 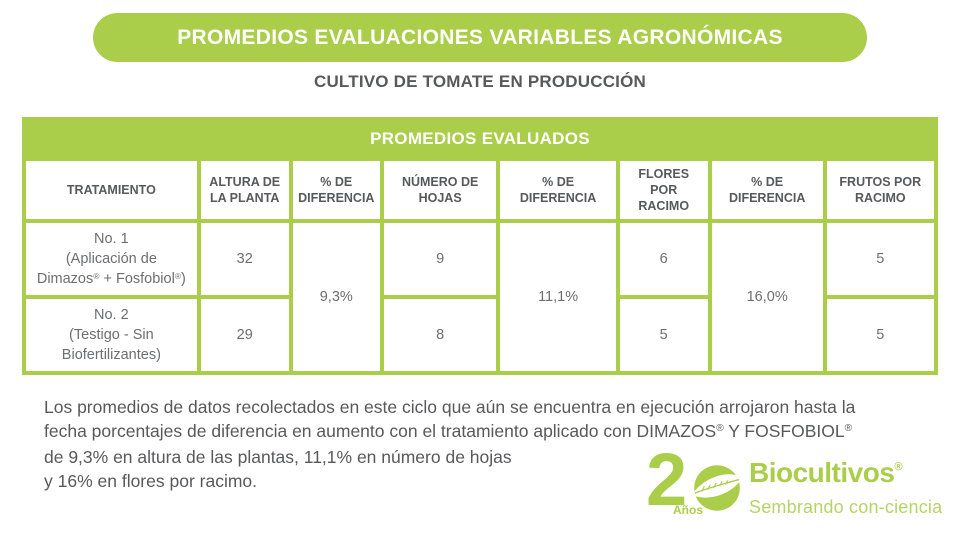 What do you see at coordinates (898, 466) in the screenshot?
I see `registered-mark: ®` at bounding box center [898, 466].